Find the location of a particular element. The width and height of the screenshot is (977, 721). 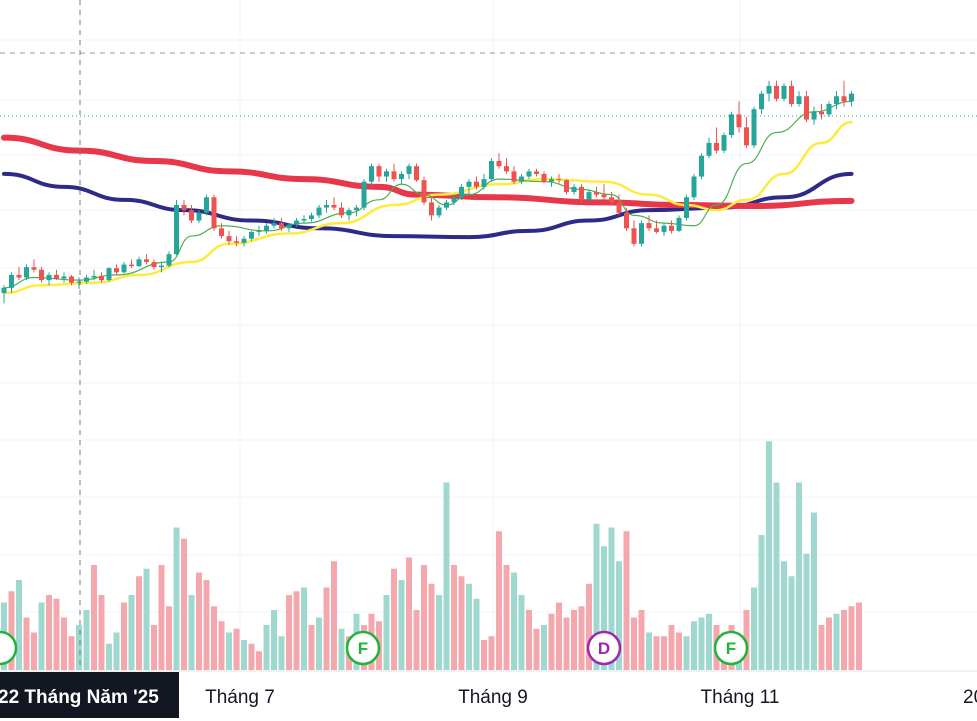

event-marker-label: F is located at coordinates (363, 648).